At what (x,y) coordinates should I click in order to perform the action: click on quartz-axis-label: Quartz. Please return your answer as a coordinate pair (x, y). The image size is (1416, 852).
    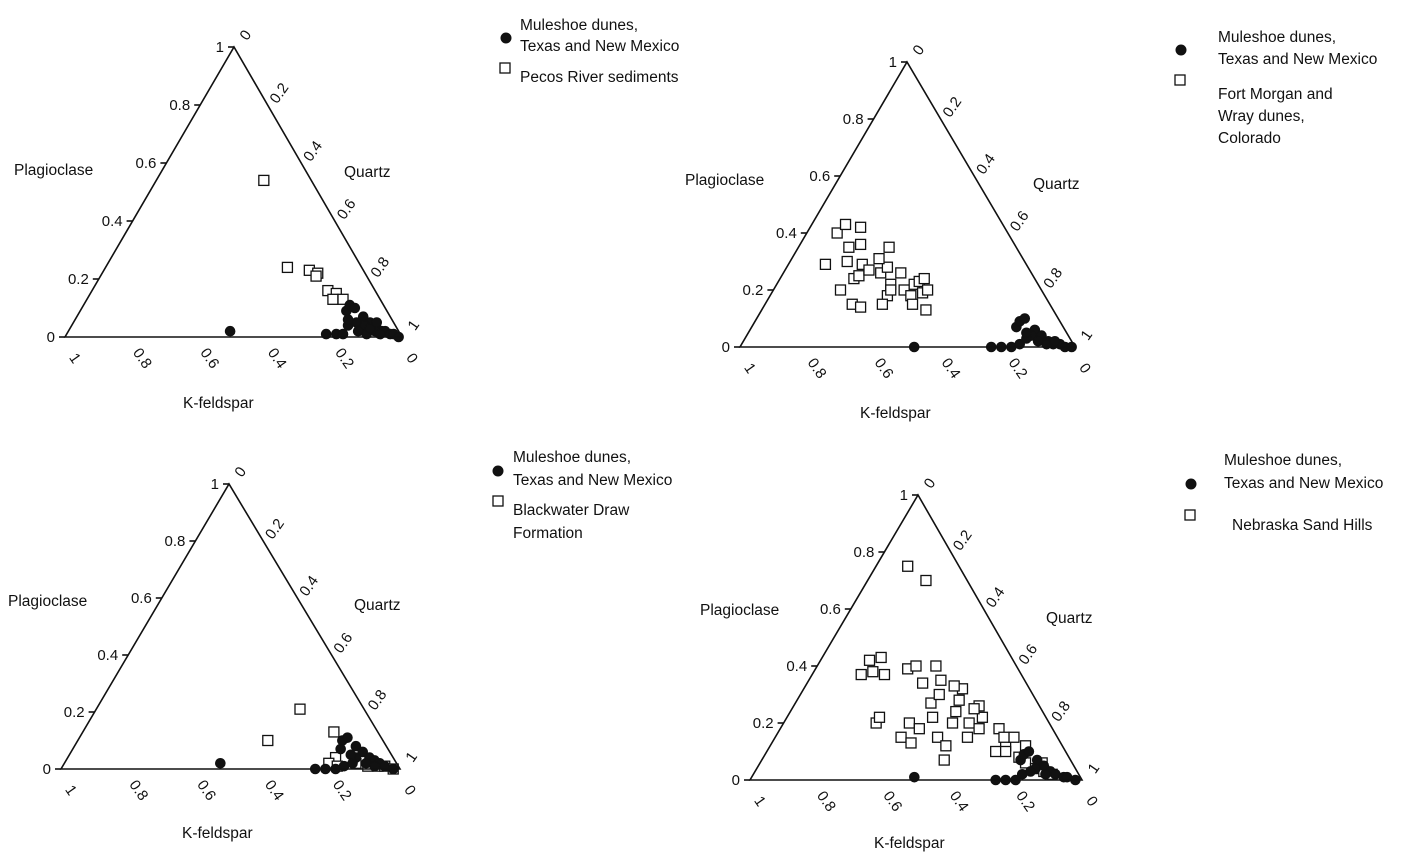
    Looking at the image, I should click on (377, 605).